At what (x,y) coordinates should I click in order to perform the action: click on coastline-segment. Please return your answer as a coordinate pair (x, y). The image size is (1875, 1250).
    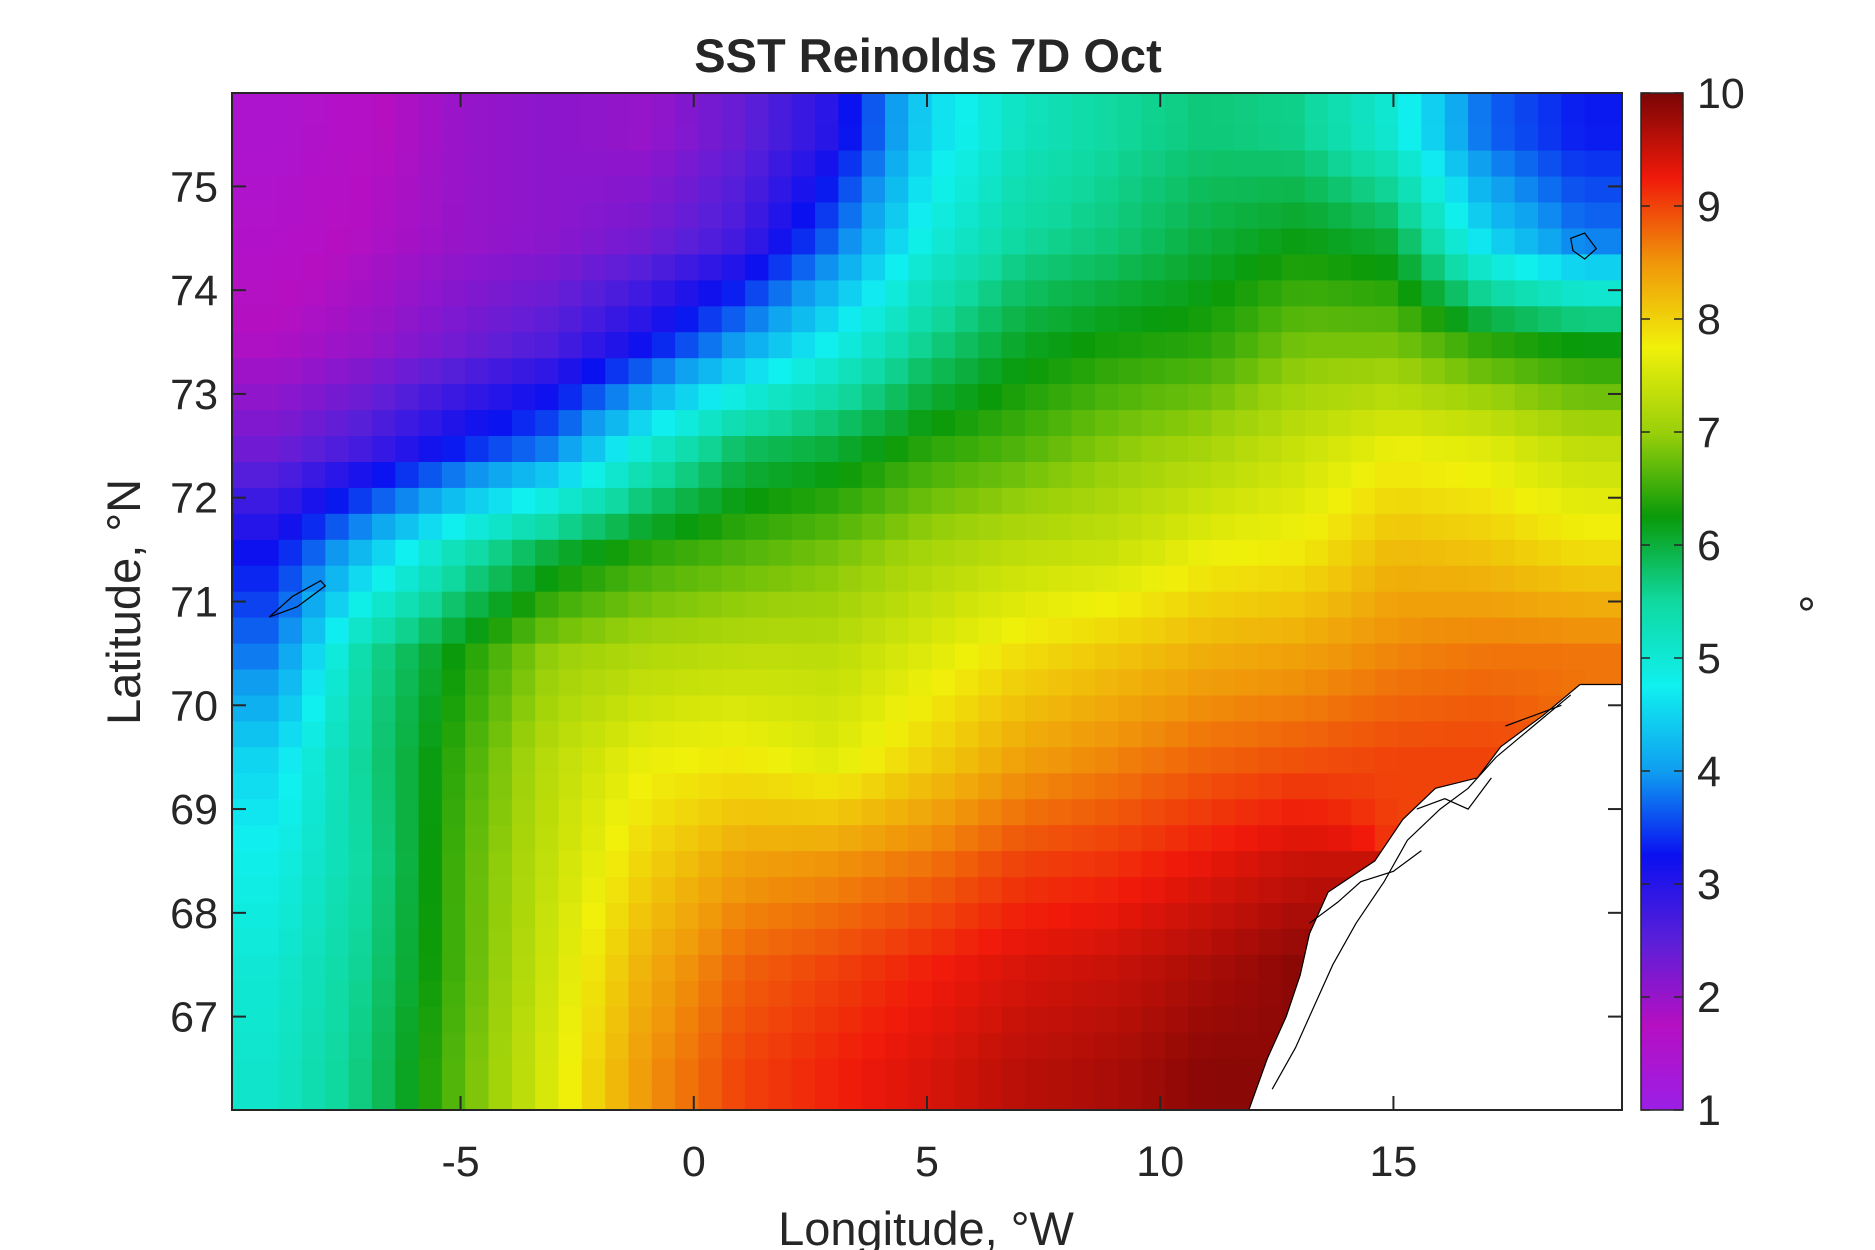
    Looking at the image, I should click on (1421, 892).